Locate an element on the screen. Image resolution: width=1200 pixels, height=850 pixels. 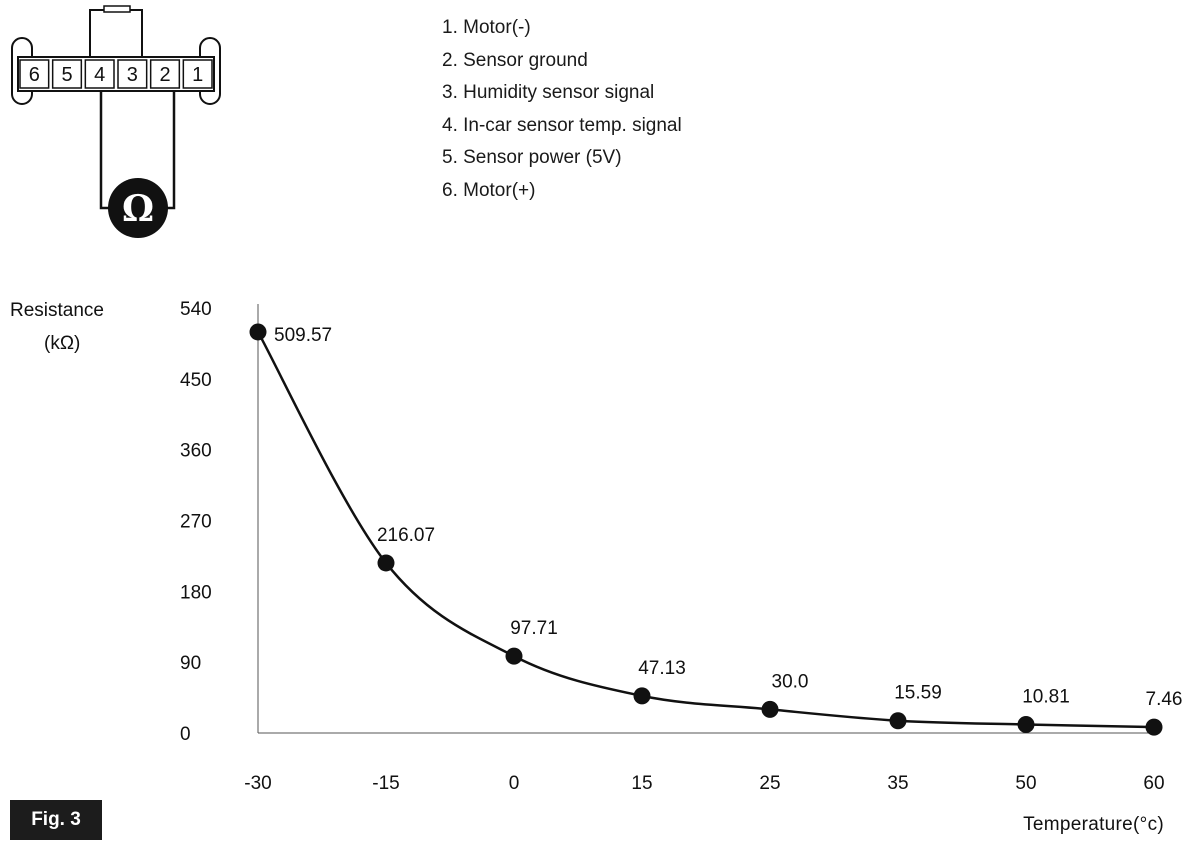
data-label: 30.0 is located at coordinates (790, 681).